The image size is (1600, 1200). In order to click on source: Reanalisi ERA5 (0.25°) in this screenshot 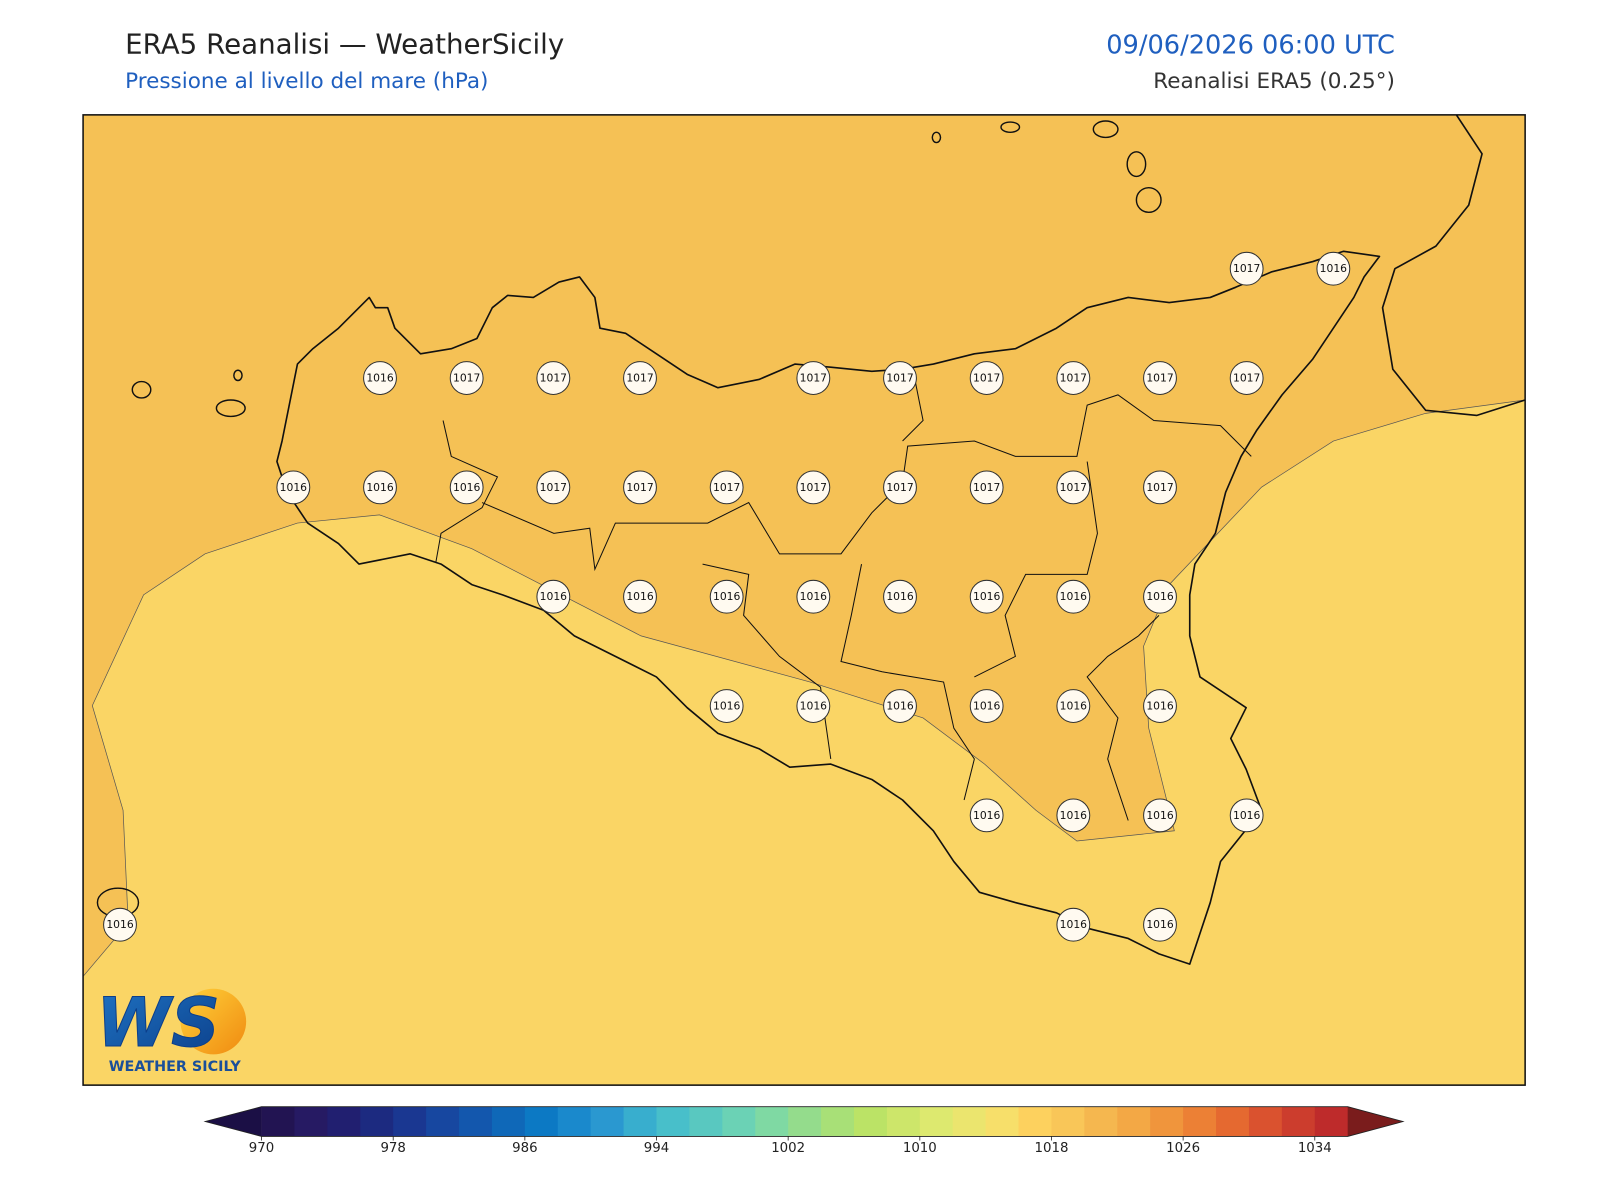, I will do `click(1274, 81)`.